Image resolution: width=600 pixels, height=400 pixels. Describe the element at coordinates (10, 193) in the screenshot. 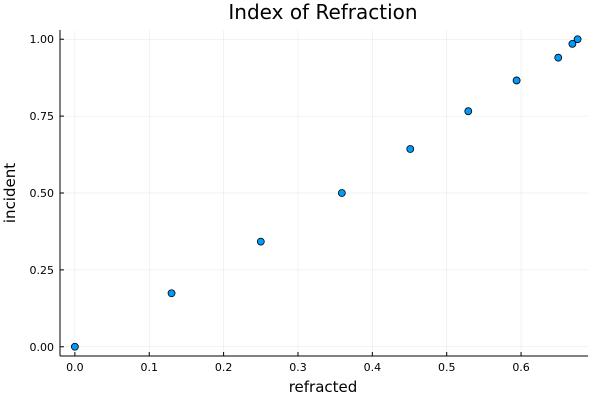

I see `y-axis-label: incident` at that location.